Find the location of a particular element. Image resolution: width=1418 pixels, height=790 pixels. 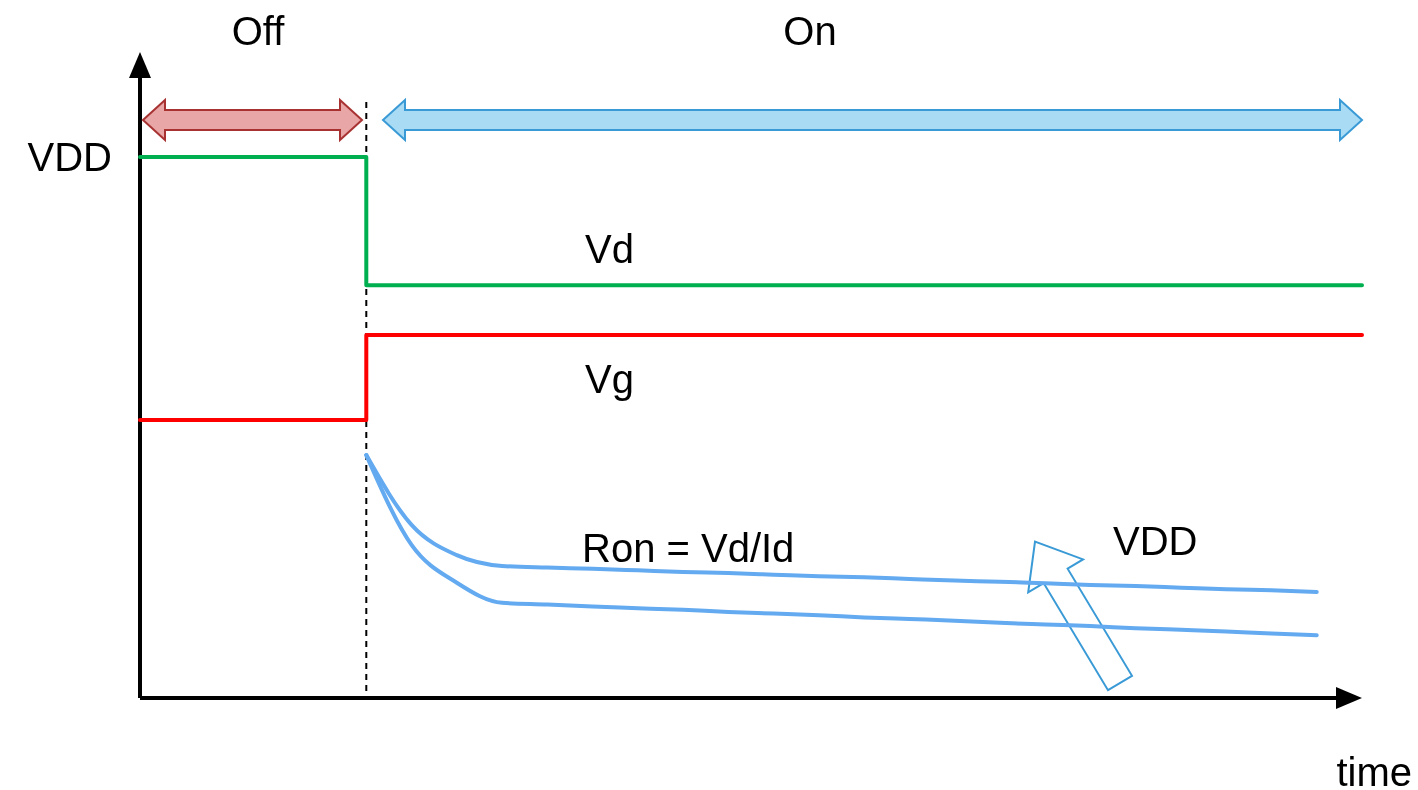

annotation: VDD is located at coordinates (1155, 541).